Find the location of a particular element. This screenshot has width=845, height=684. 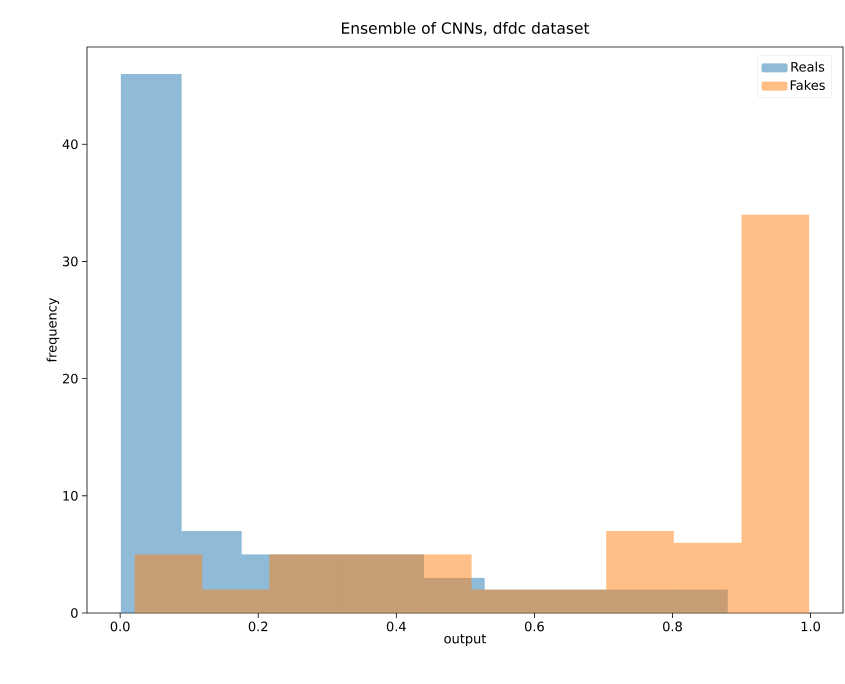

x-tick-label: 1.0 is located at coordinates (811, 627).